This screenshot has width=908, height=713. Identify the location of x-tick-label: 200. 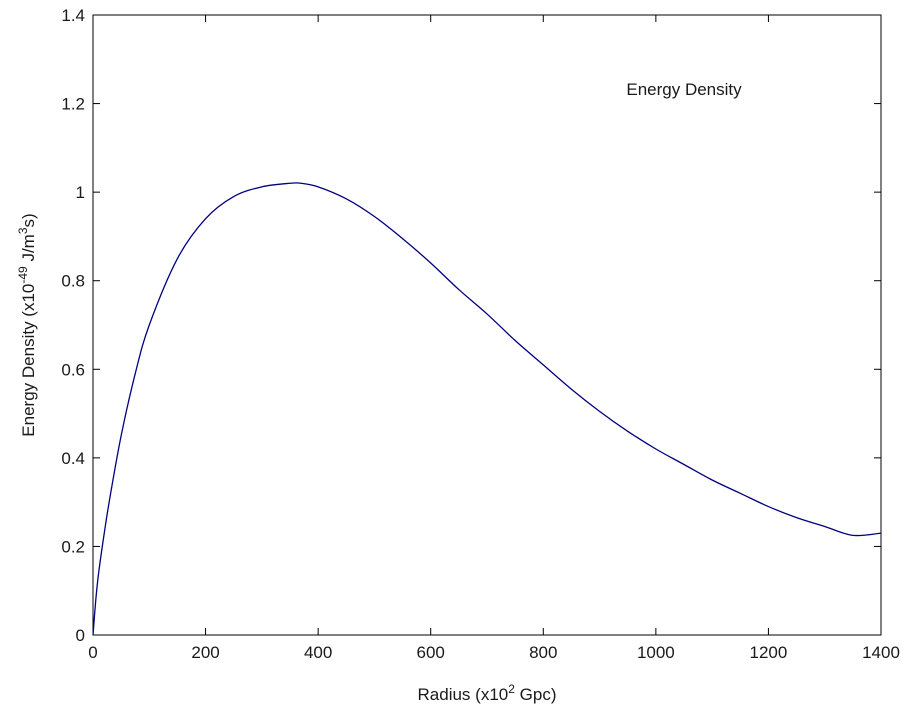
(205, 652).